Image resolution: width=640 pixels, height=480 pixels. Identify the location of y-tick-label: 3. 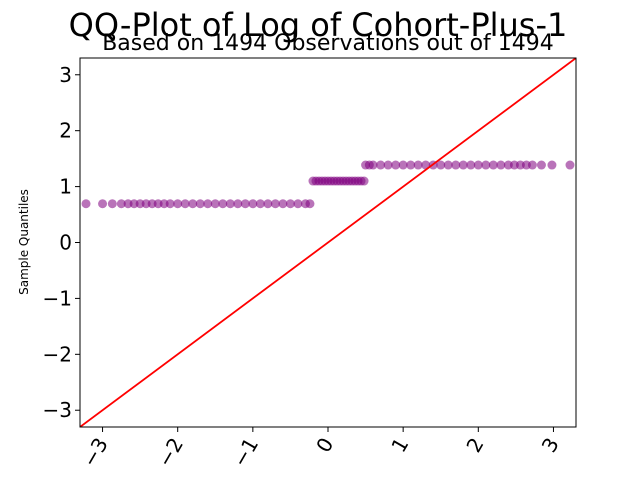
(65, 75).